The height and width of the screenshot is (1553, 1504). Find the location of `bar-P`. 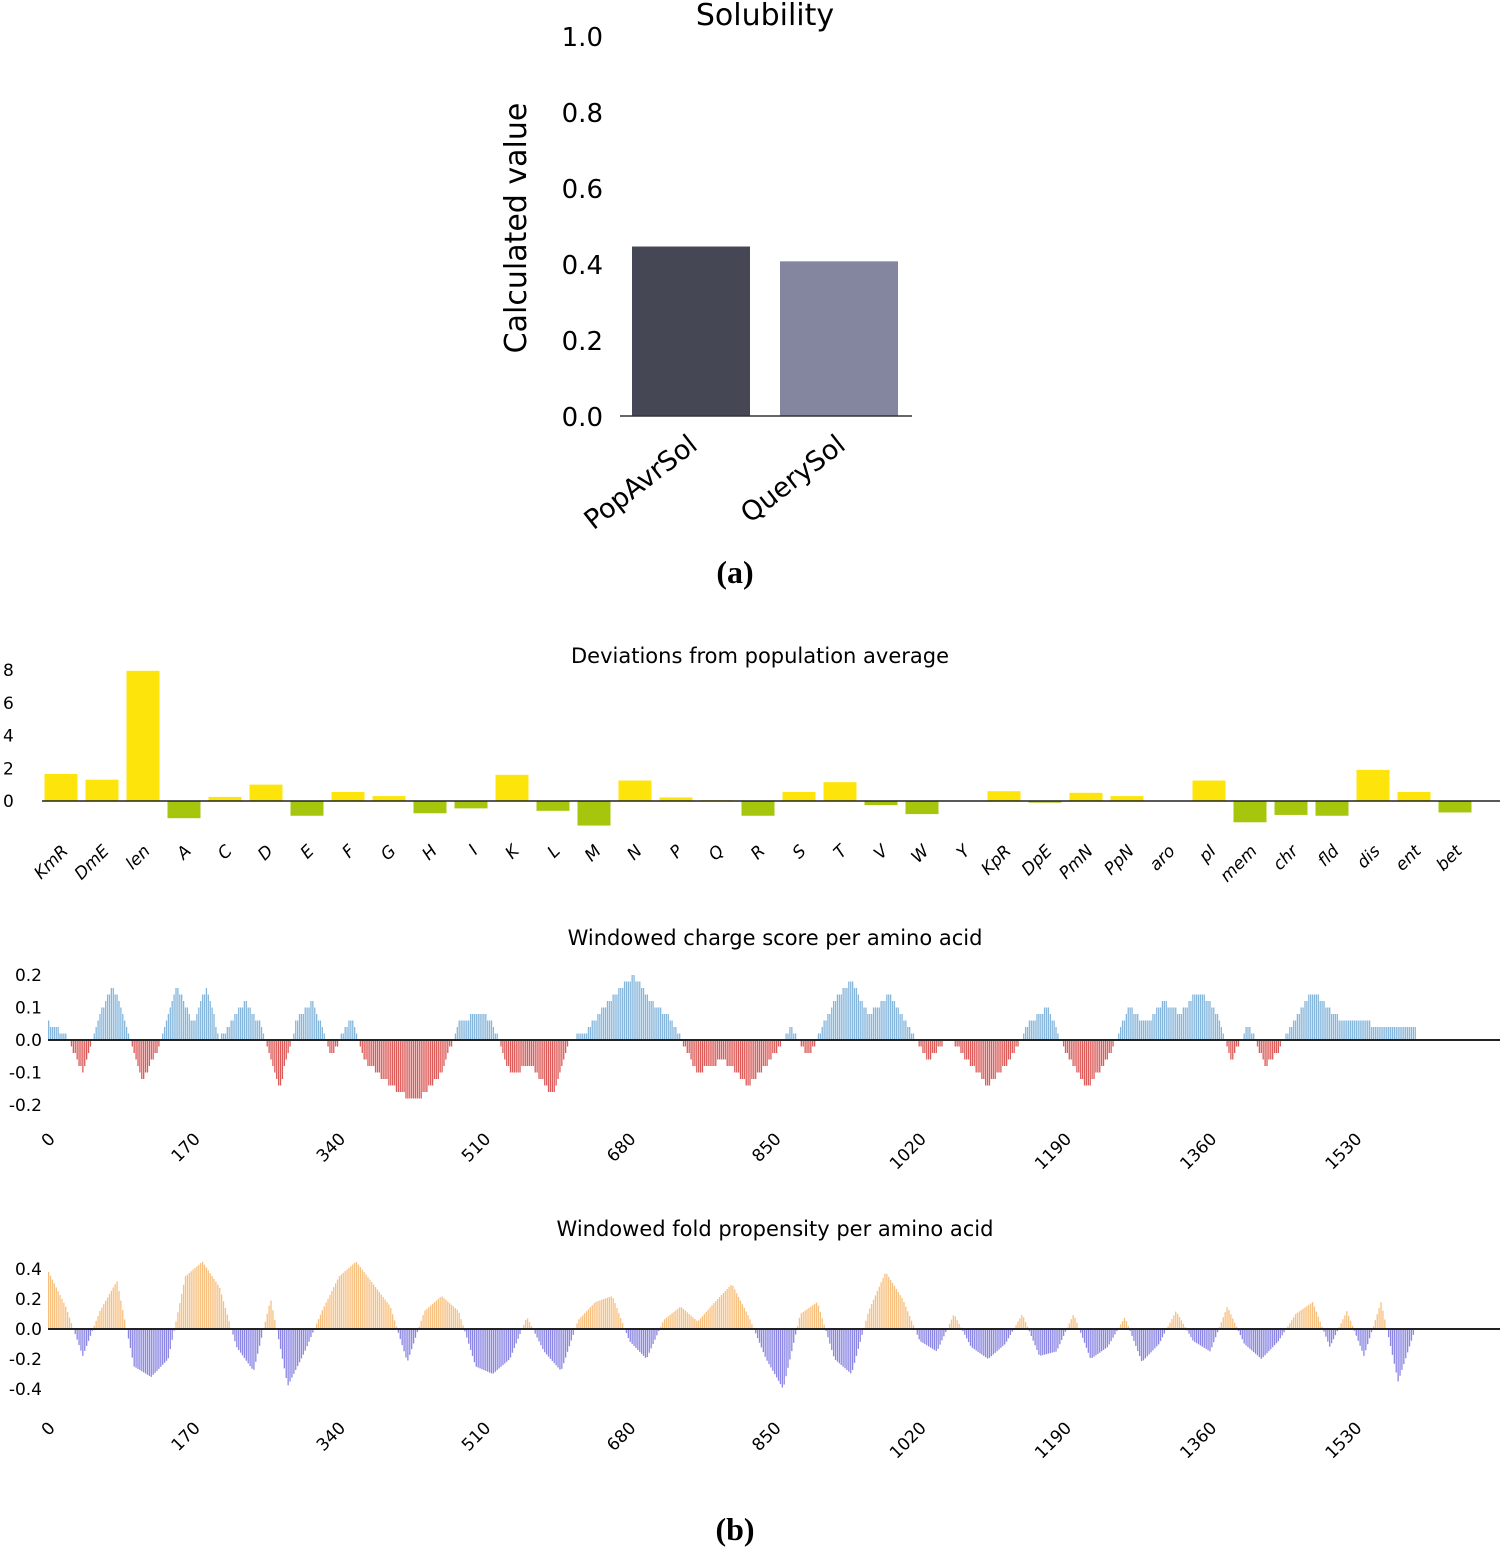

bar-P is located at coordinates (676, 799).